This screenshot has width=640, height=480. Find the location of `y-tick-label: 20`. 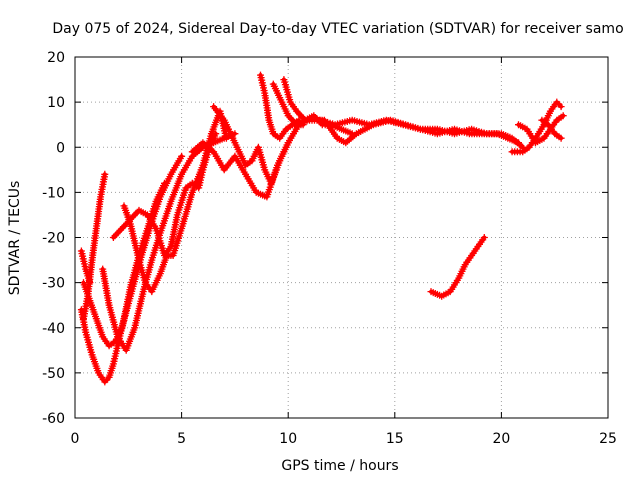

y-tick-label: 20 is located at coordinates (56, 58).